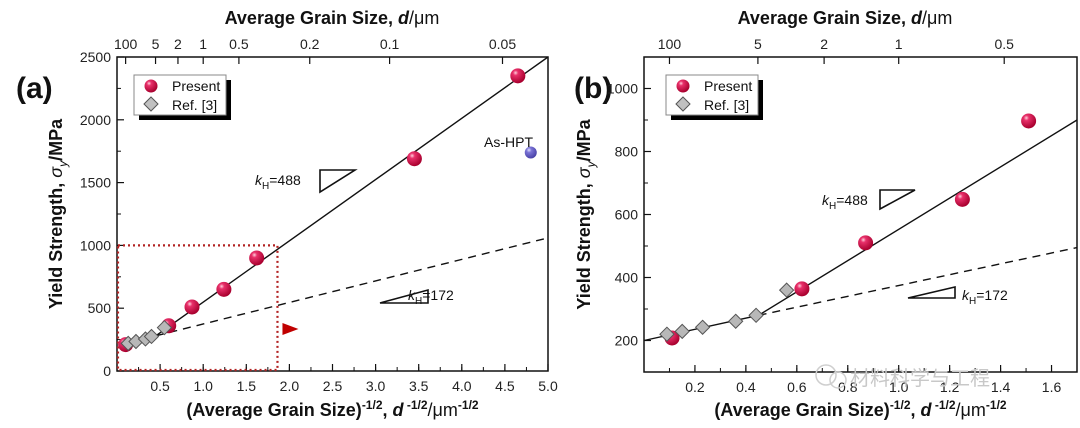 The image size is (1080, 428). I want to click on y-tick-label: 2000, so click(95, 120).